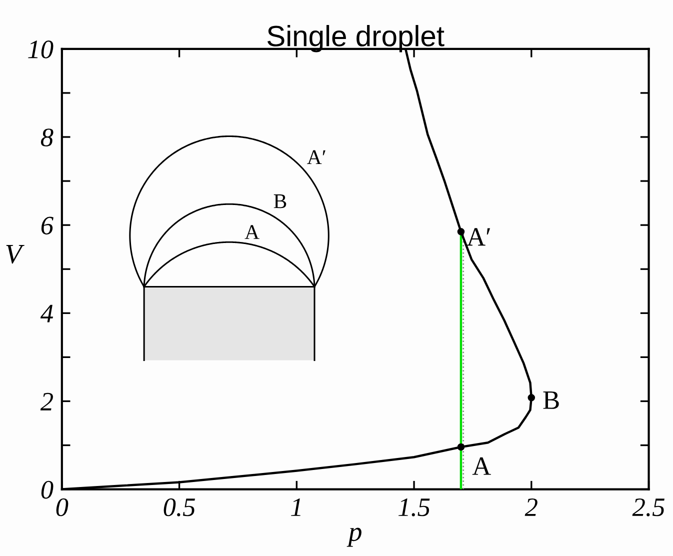 The image size is (673, 556). What do you see at coordinates (355, 38) in the screenshot?
I see `chart-title: Single droplet` at bounding box center [355, 38].